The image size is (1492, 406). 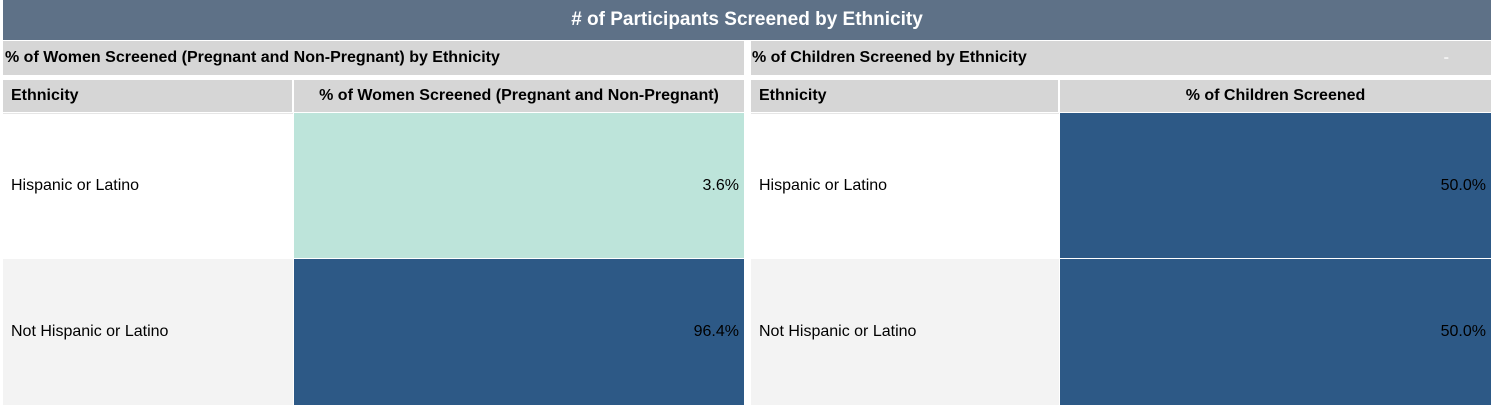 What do you see at coordinates (519, 185) in the screenshot?
I see `women-row-1-value: 3.6%` at bounding box center [519, 185].